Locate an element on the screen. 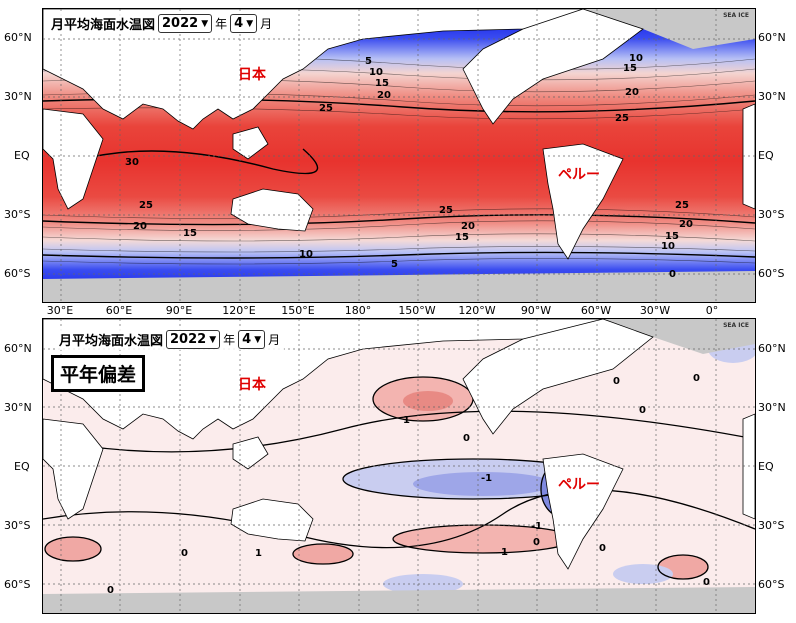 This screenshot has height=623, width=796. north-america is located at coordinates (553, 67).